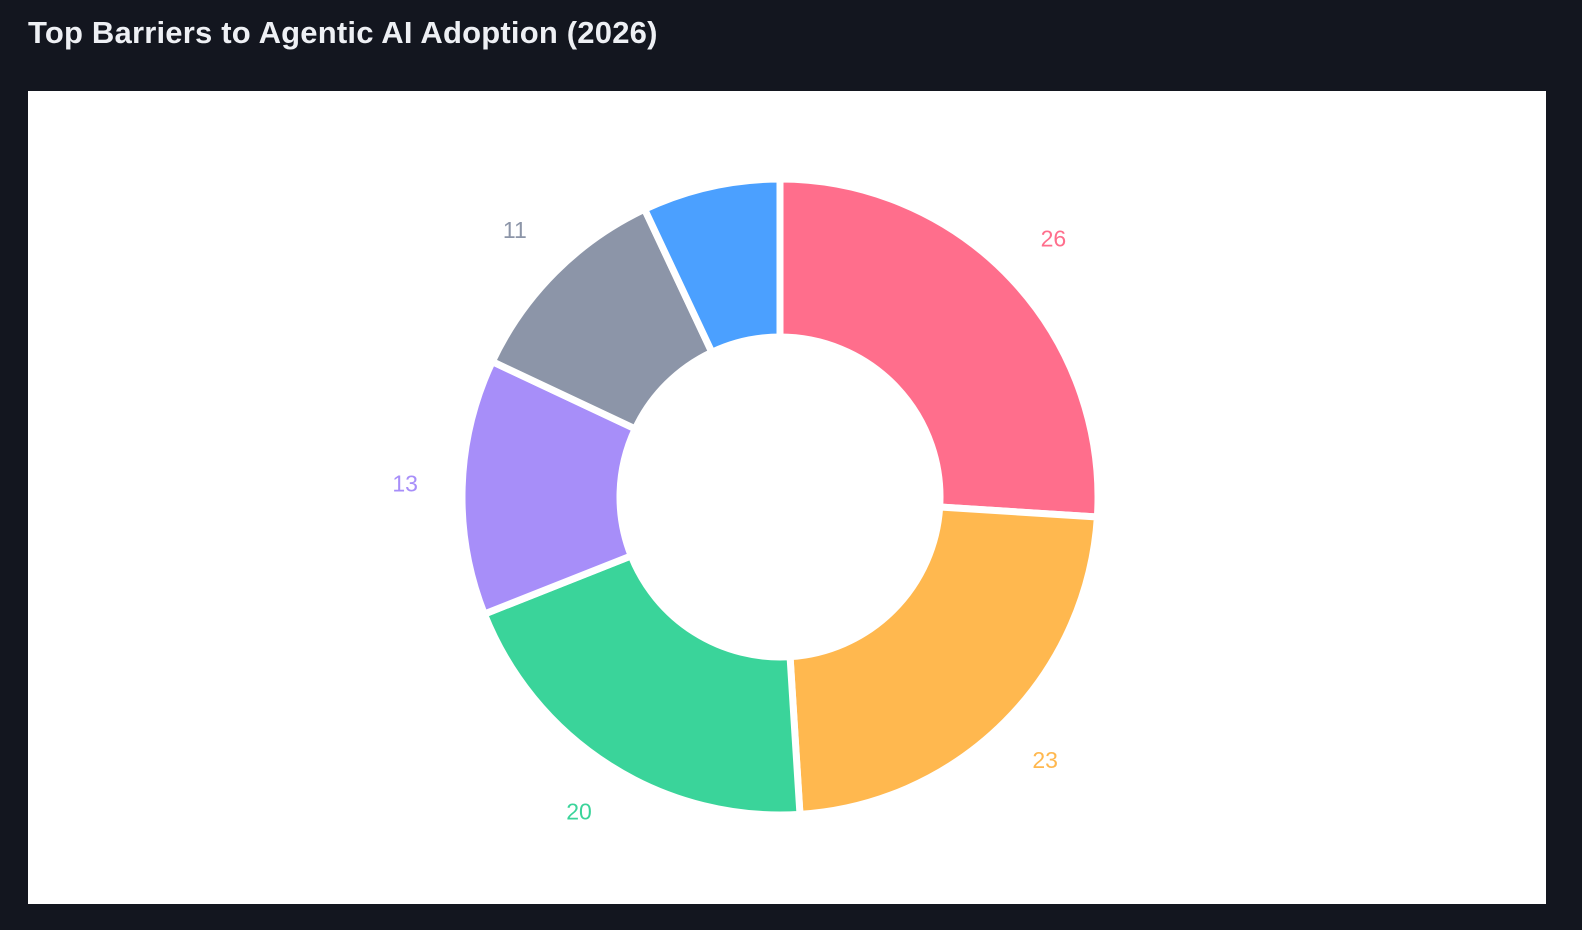 This screenshot has height=930, width=1582. What do you see at coordinates (579, 812) in the screenshot?
I see `slice-value-label-3: 20` at bounding box center [579, 812].